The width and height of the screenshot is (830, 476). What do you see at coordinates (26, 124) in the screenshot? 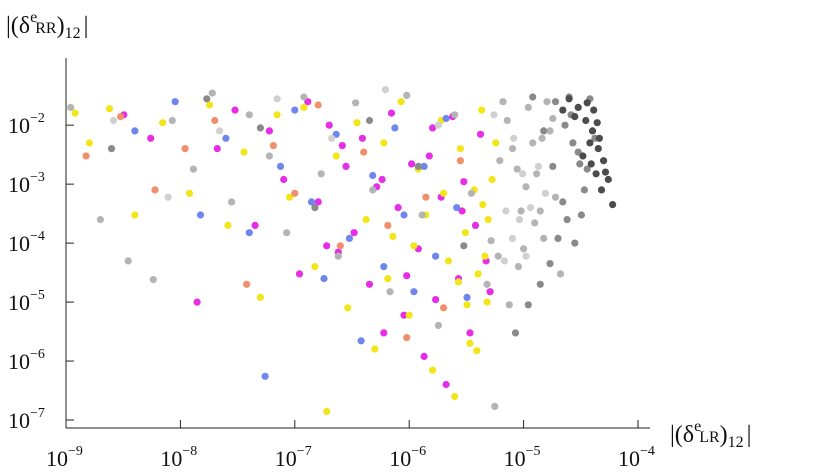
I see `y-tick-label: 10⁻²` at bounding box center [26, 124].